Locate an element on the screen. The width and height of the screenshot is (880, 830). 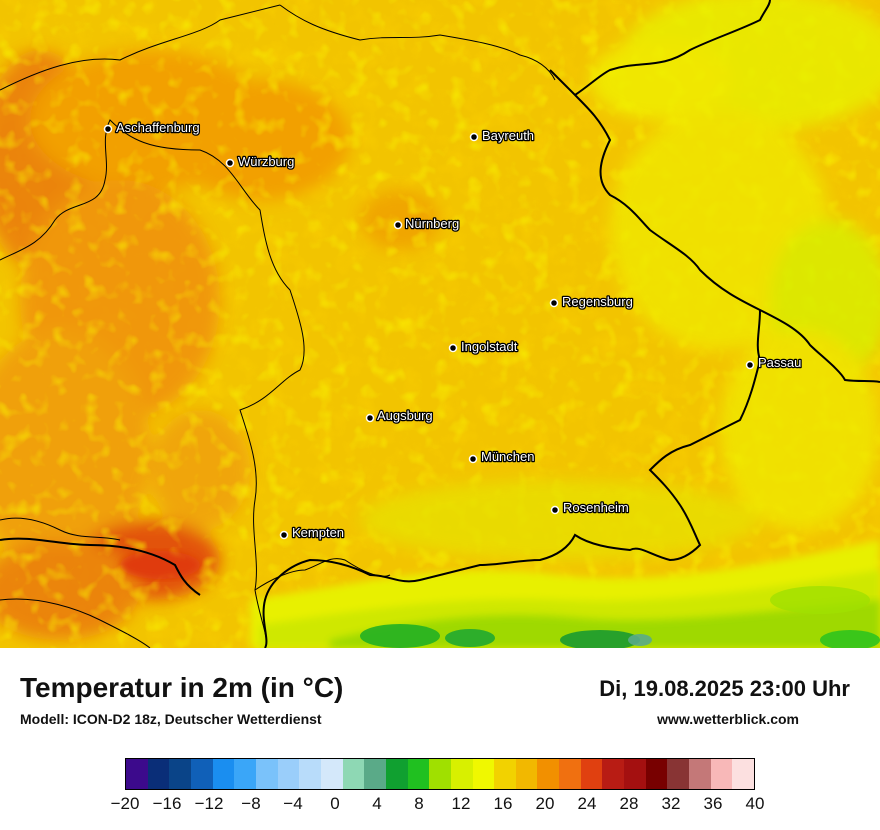
city-label-nuernberg: Nürnberg is located at coordinates (432, 223).